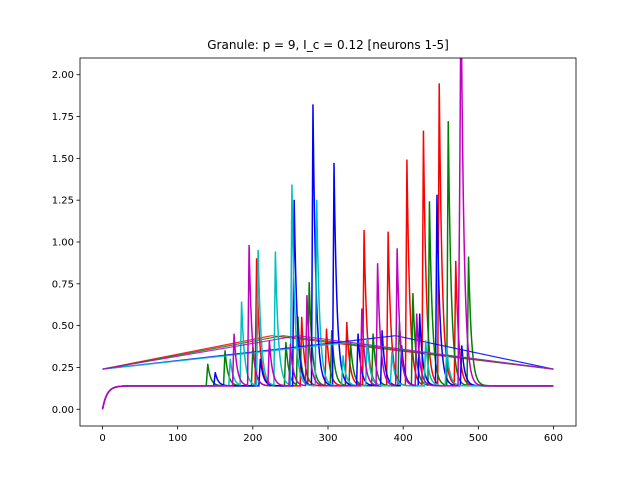  Describe the element at coordinates (403, 438) in the screenshot. I see `x-tick-label: 400` at that location.